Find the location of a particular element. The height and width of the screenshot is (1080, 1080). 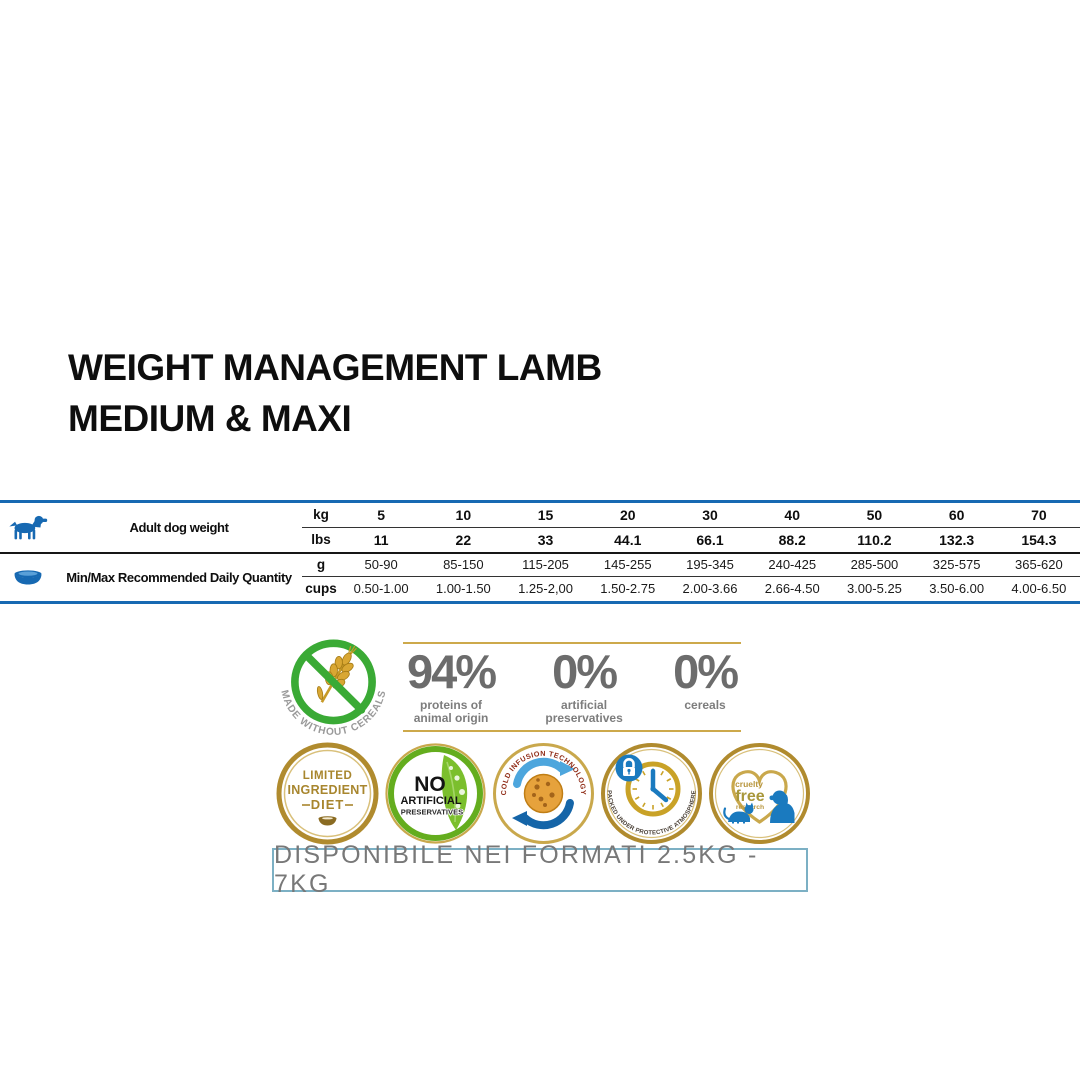

table-cell-lbs-1: 22 is located at coordinates (463, 539).